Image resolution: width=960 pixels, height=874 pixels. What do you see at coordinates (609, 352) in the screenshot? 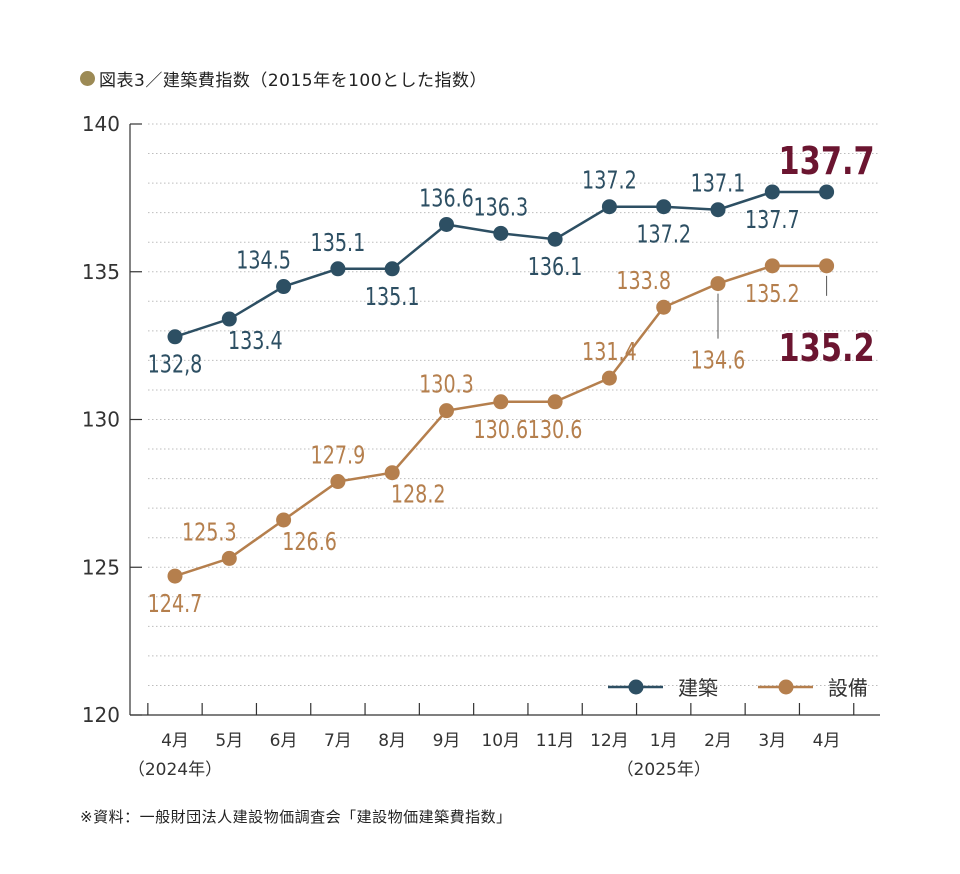
I see `data-label: 131.4` at bounding box center [609, 352].